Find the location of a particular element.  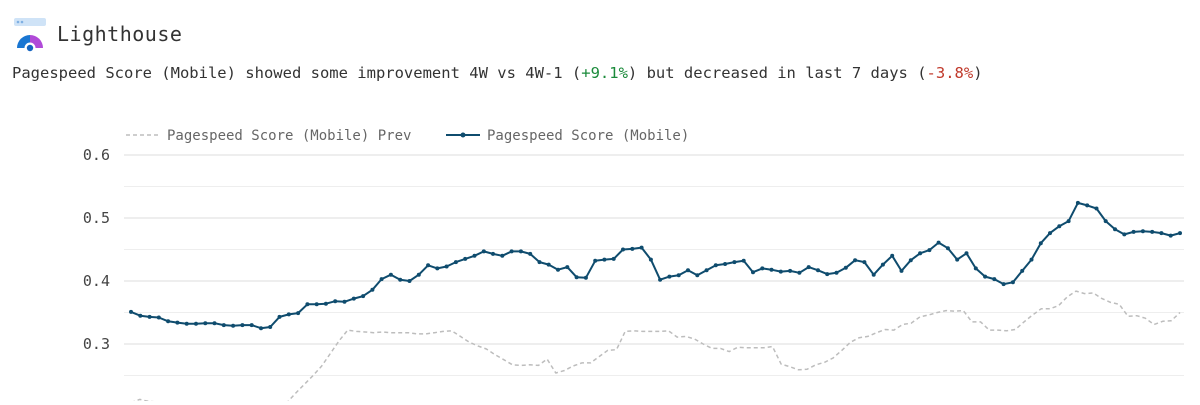

app-header: Lighthouse is located at coordinates (97, 35).